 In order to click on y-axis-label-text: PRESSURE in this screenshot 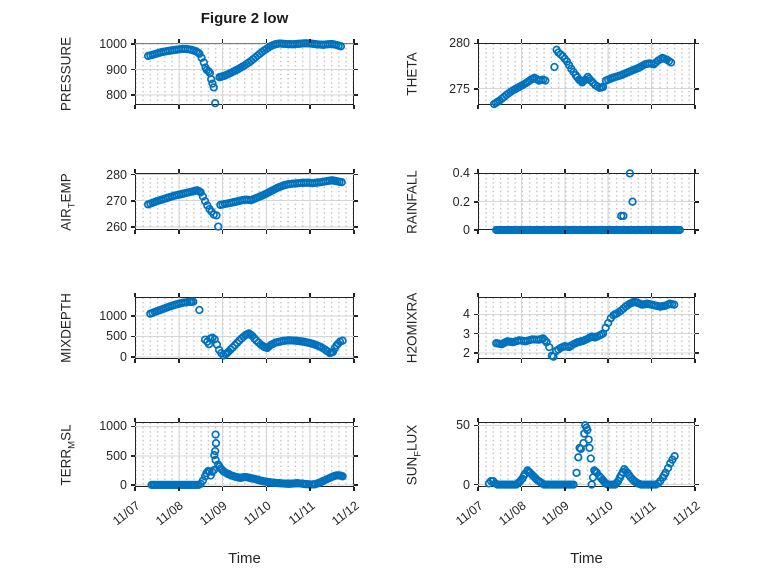, I will do `click(66, 74)`.